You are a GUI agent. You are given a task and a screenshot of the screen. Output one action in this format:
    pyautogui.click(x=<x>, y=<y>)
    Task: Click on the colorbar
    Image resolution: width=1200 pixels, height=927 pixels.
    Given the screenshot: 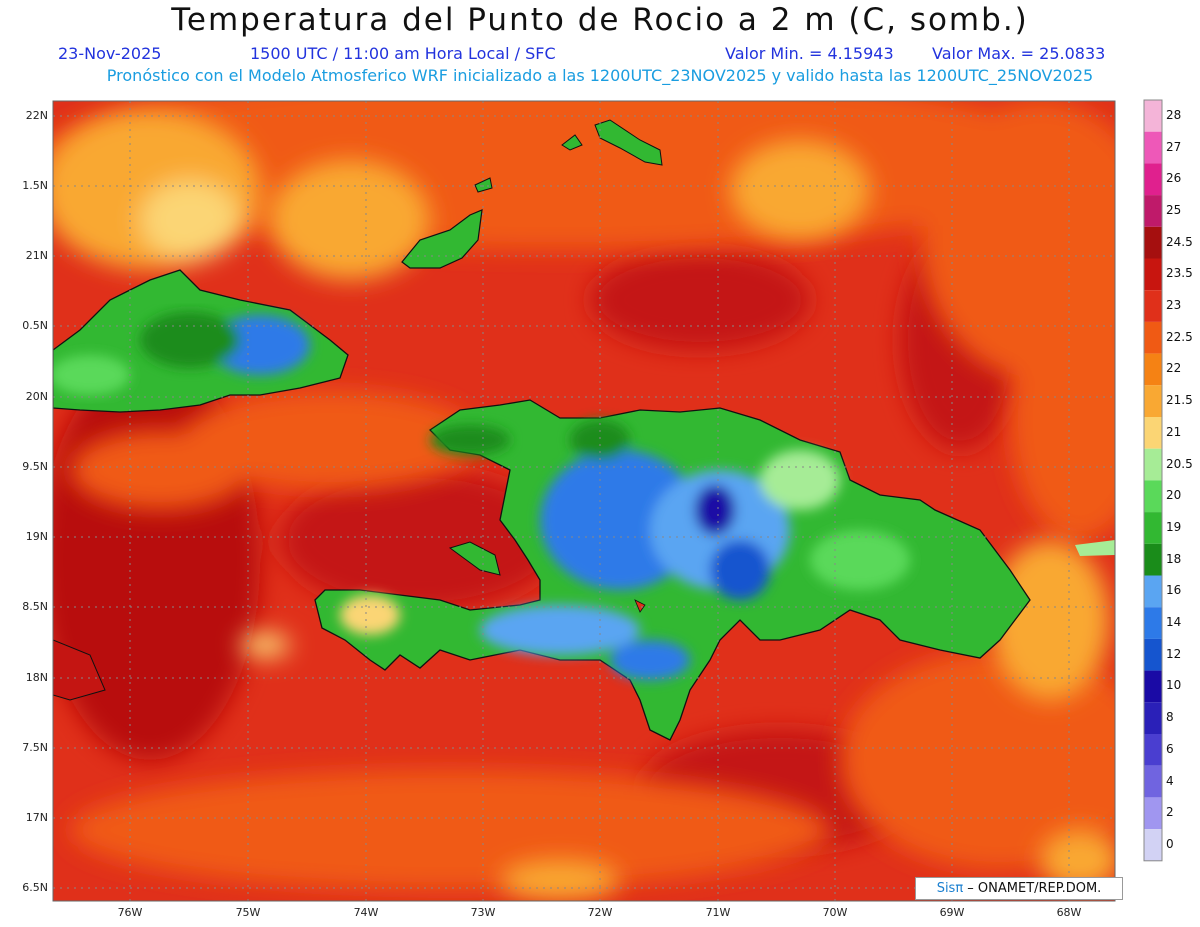 What is the action you would take?
    pyautogui.click(x=1153, y=480)
    